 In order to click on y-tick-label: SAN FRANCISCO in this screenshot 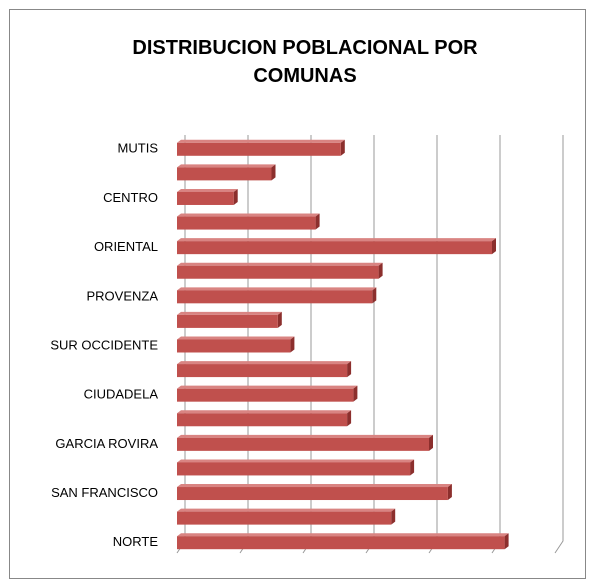, I will do `click(104, 492)`.